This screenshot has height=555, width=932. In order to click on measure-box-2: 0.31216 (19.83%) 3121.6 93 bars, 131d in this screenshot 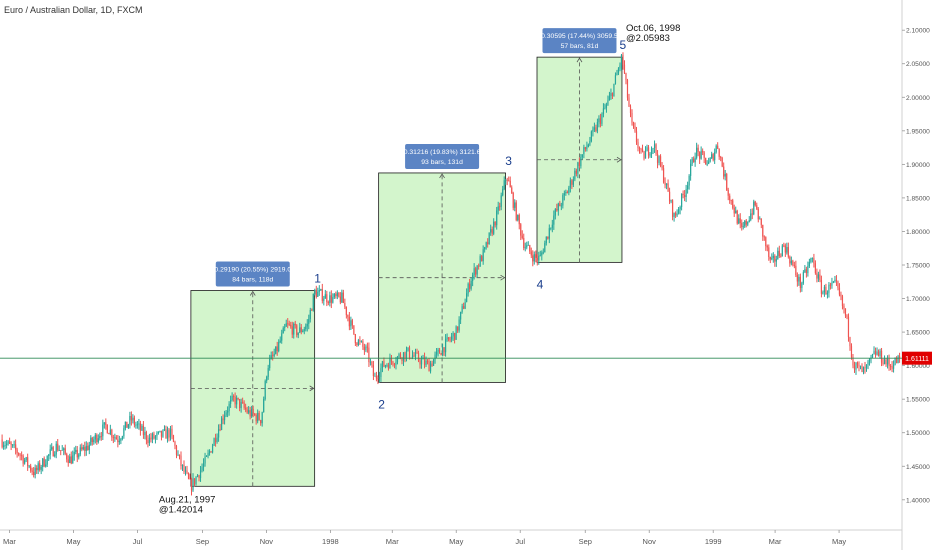, I will do `click(442, 263)`.